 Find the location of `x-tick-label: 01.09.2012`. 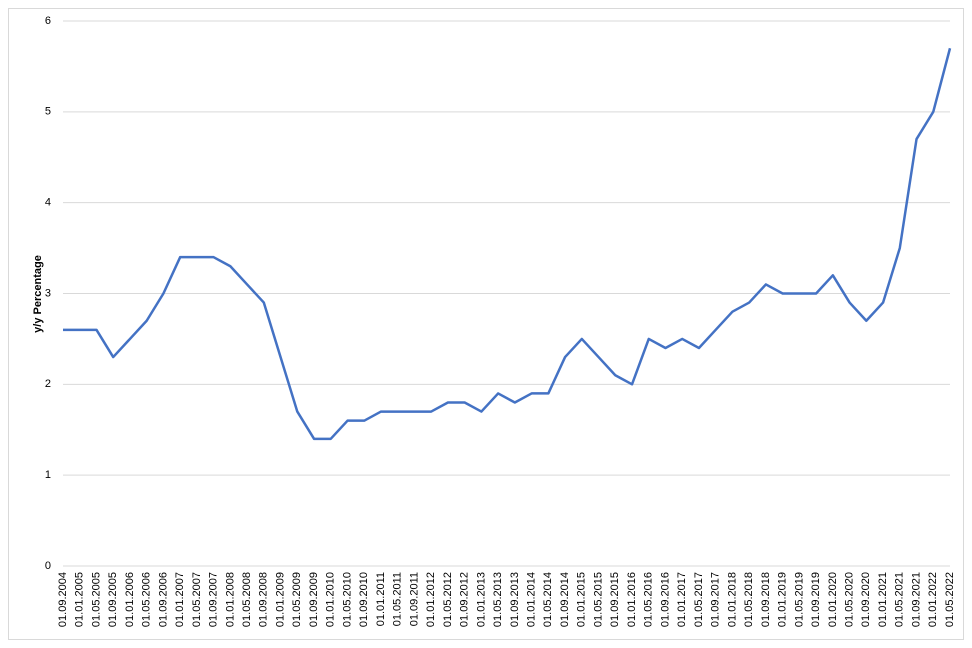

x-tick-label: 01.09.2012 is located at coordinates (465, 599).